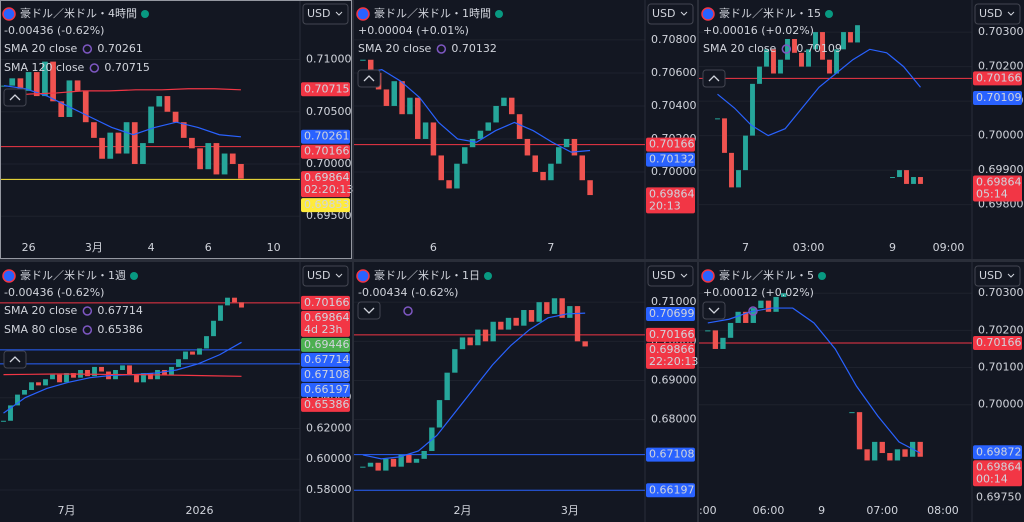  What do you see at coordinates (999, 497) in the screenshot?
I see `price-tag-label: 0.69750` at bounding box center [999, 497].